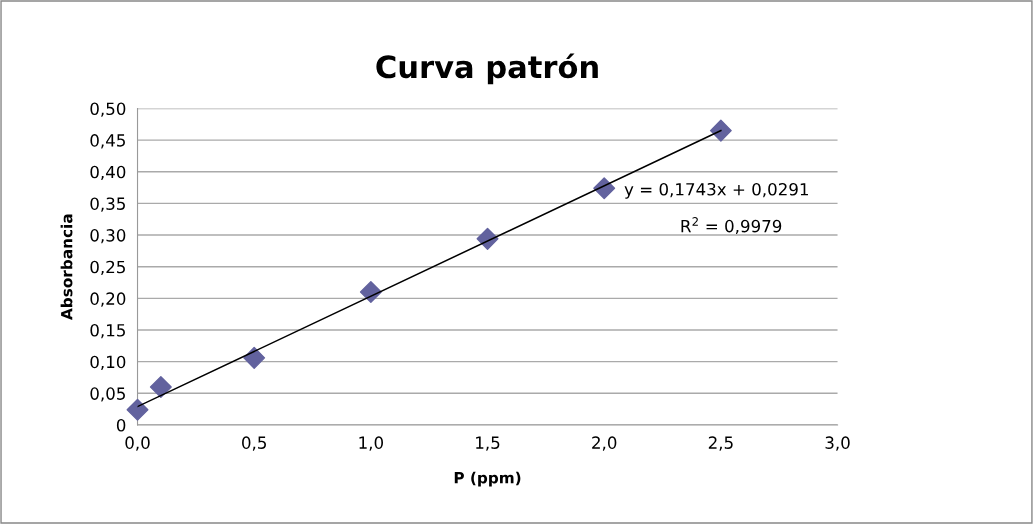 The image size is (1034, 524). I want to click on x-tick-label: 0,5, so click(254, 443).